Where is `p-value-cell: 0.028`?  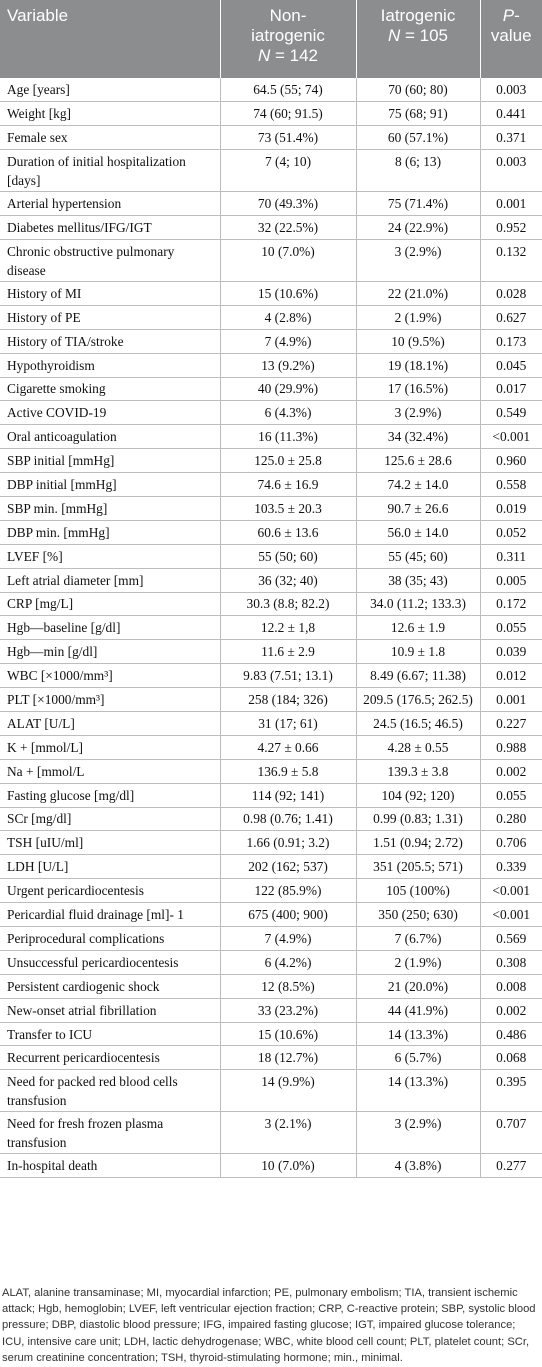 p-value-cell: 0.028 is located at coordinates (510, 293).